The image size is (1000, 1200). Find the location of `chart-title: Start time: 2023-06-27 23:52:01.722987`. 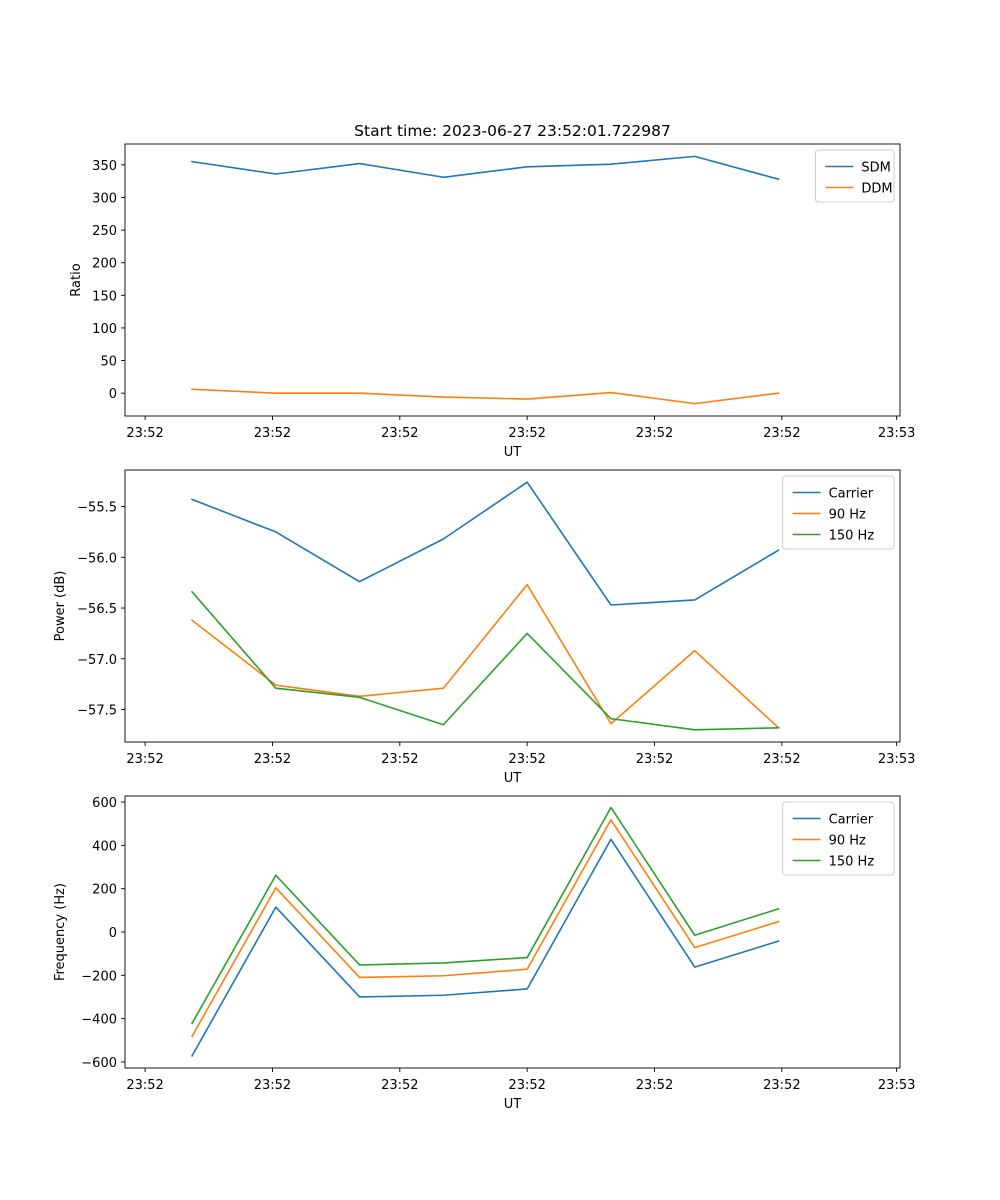

chart-title: Start time: 2023-06-27 23:52:01.722987 is located at coordinates (512, 131).